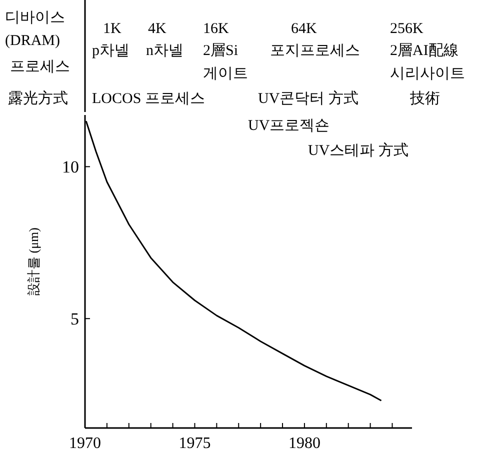 This screenshot has height=452, width=481. Describe the element at coordinates (315, 51) in the screenshot. I see `text: 포지프로세스` at that location.